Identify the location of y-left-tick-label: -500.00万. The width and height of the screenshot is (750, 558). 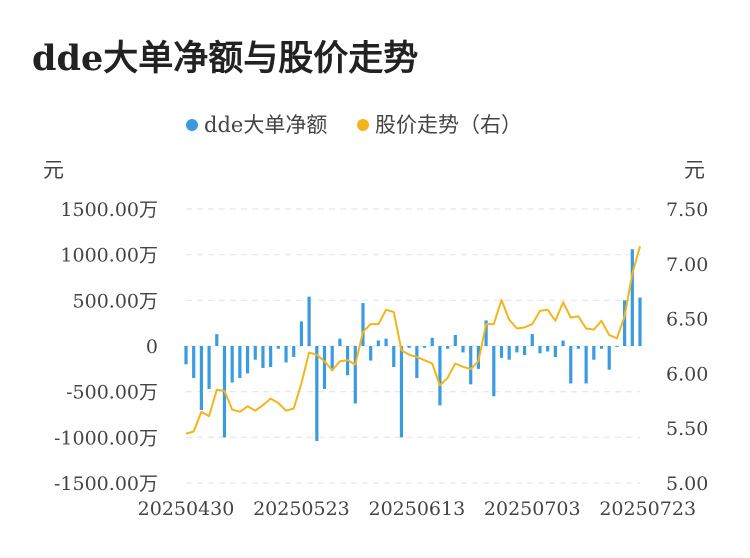
(112, 393).